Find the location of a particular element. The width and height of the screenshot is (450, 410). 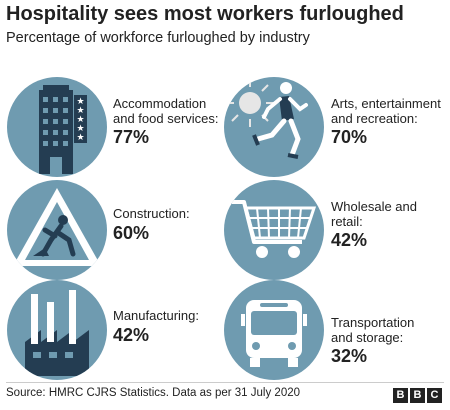

row-transportation: Transportation and storage: 32% is located at coordinates (373, 341).